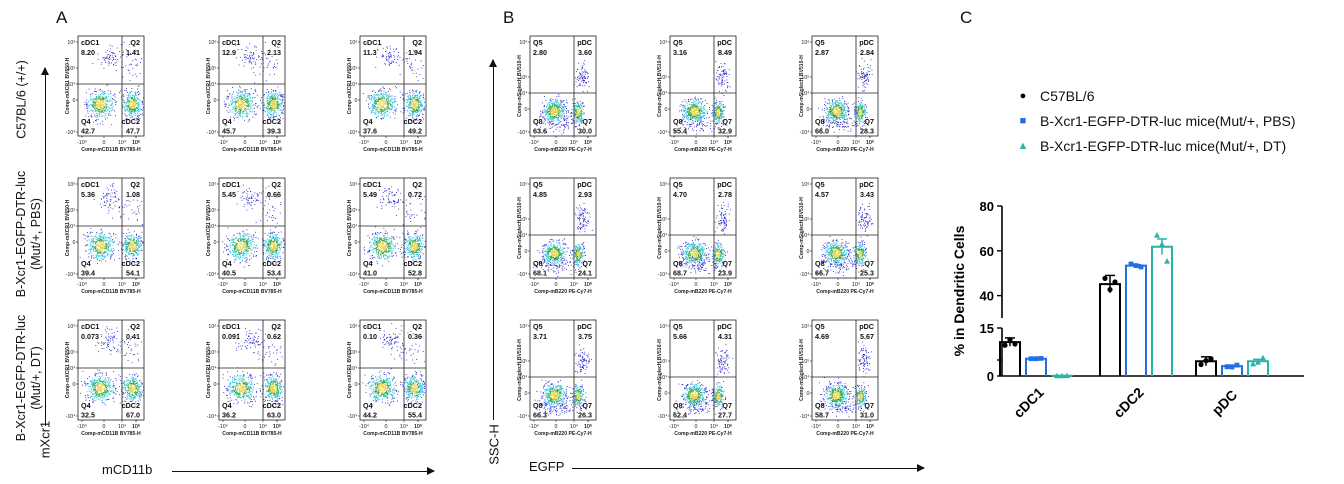 Image resolution: width=1344 pixels, height=484 pixels. Describe the element at coordinates (370, 131) in the screenshot. I see `quadrant-value-bl: 37.6` at that location.